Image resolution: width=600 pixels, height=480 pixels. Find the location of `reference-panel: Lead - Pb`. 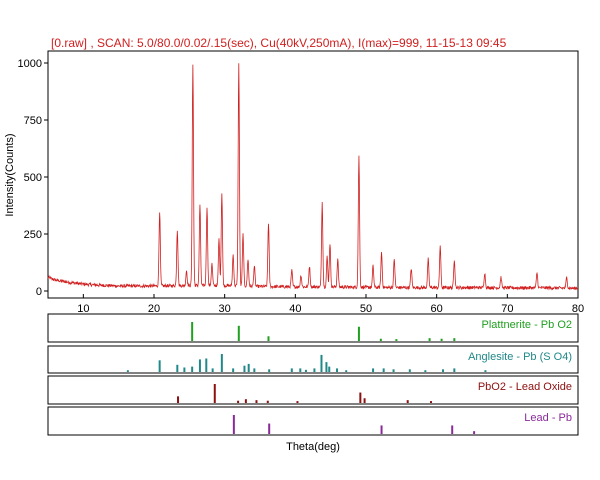

reference-panel: Lead - Pb is located at coordinates (313, 421).